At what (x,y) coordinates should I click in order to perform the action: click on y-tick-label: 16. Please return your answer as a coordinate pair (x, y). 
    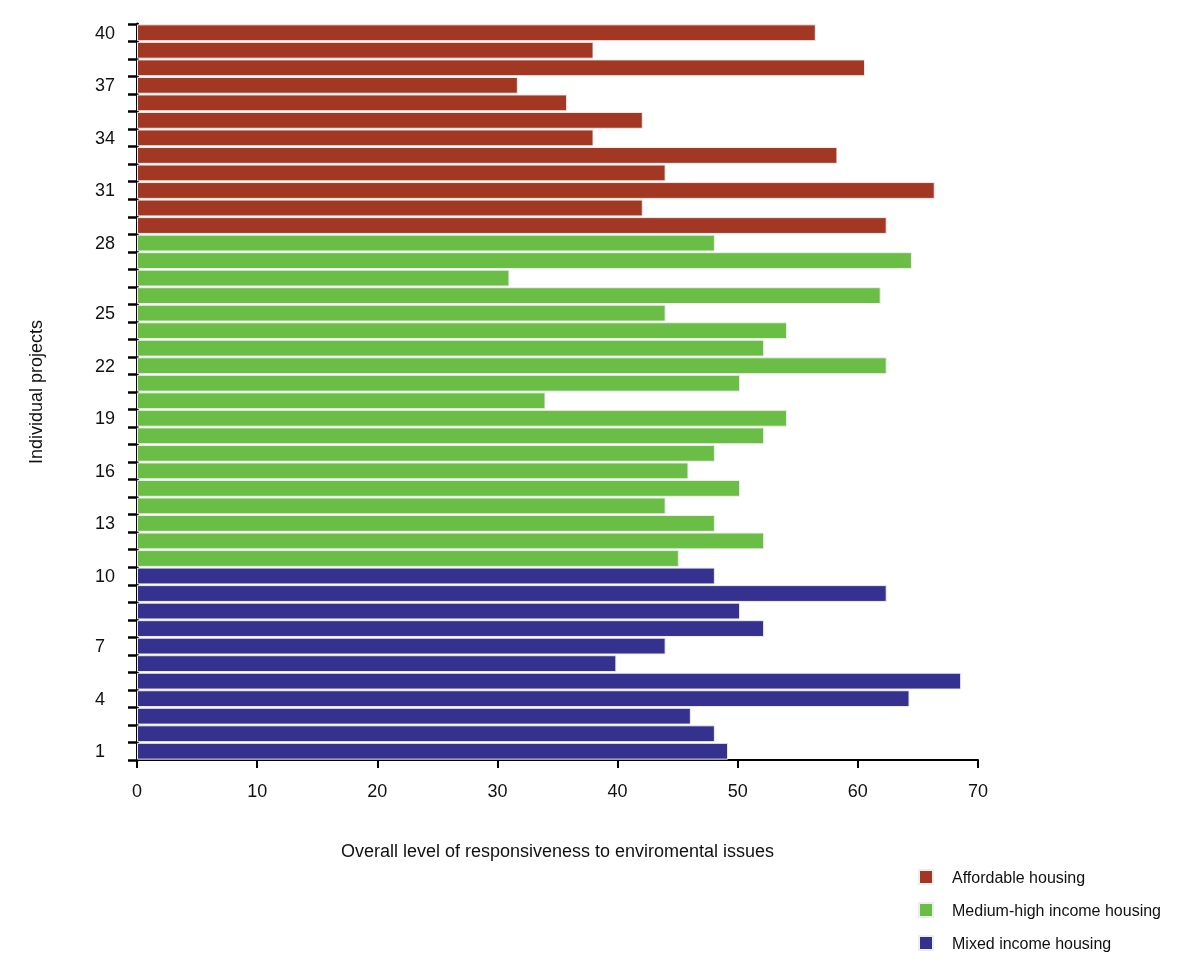
    Looking at the image, I should click on (105, 470).